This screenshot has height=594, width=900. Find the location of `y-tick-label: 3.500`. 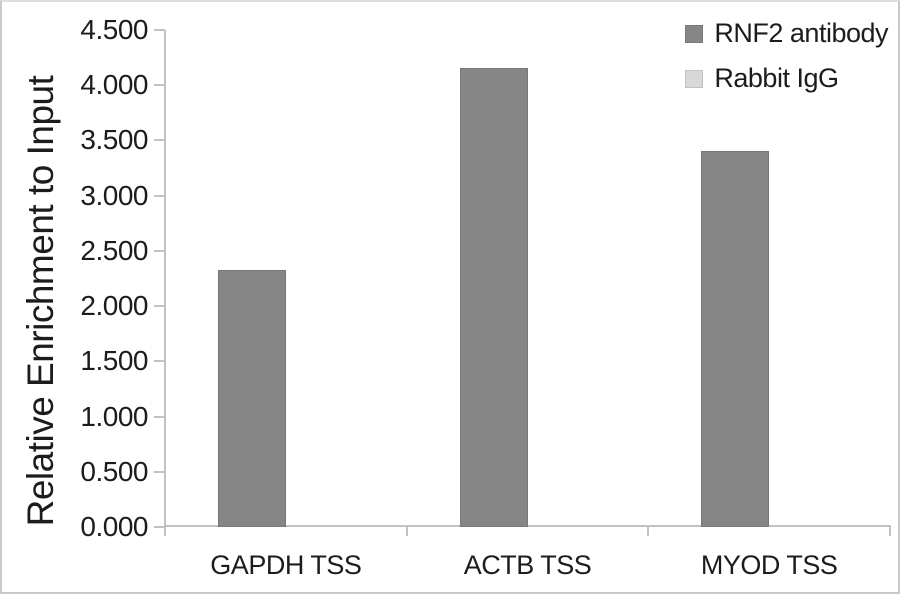

y-tick-label: 3.500 is located at coordinates (114, 140).